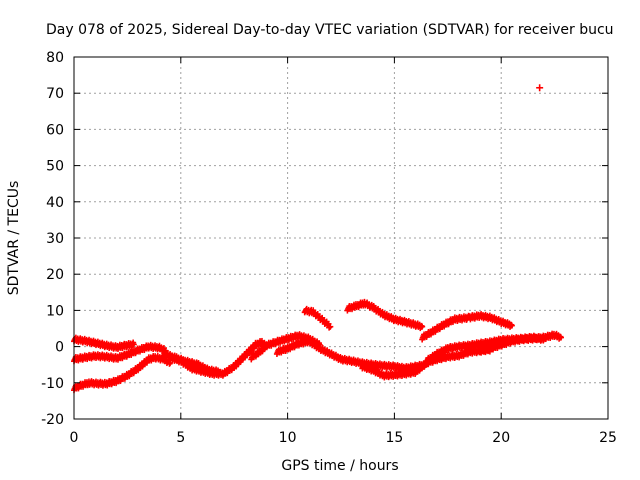 Image resolution: width=640 pixels, height=480 pixels. Describe the element at coordinates (59, 348) in the screenshot. I see `y-tick-label: 0` at that location.